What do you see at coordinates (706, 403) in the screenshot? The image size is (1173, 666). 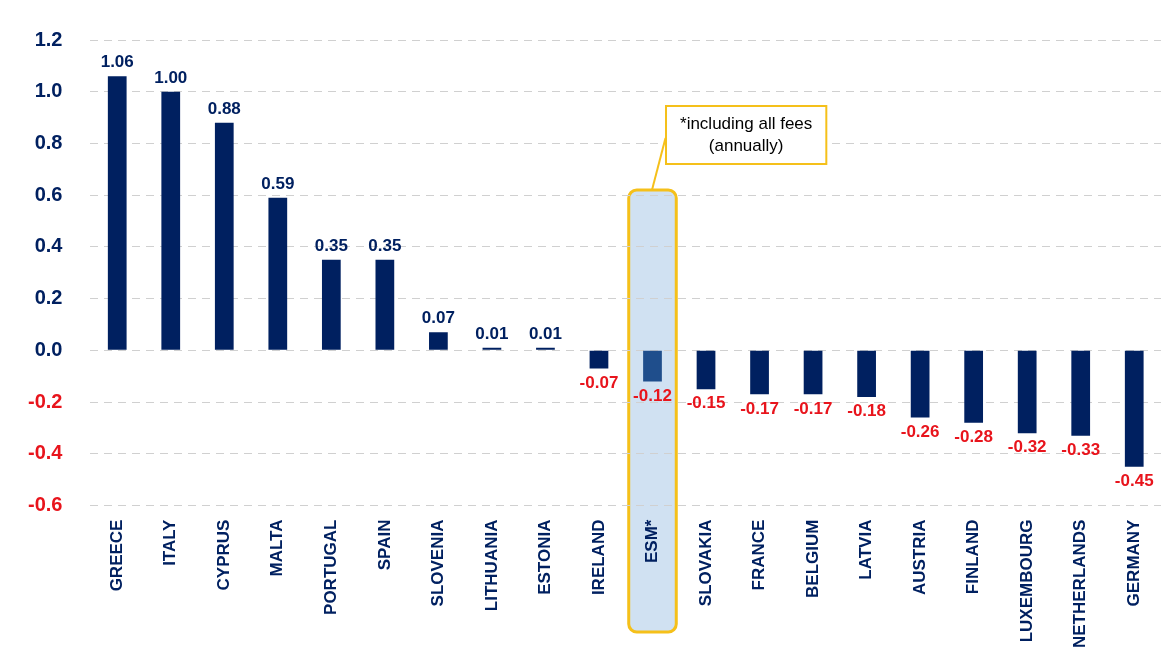 I see `data-label: -0.15` at bounding box center [706, 403].